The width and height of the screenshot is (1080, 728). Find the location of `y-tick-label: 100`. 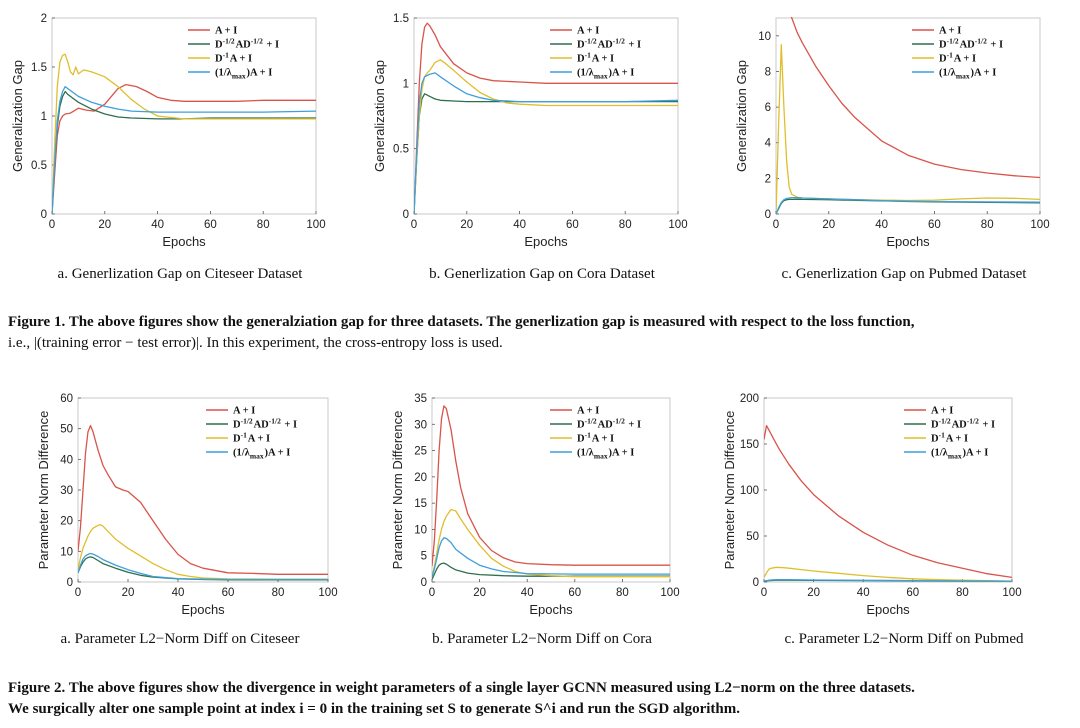

y-tick-label: 100 is located at coordinates (749, 491).